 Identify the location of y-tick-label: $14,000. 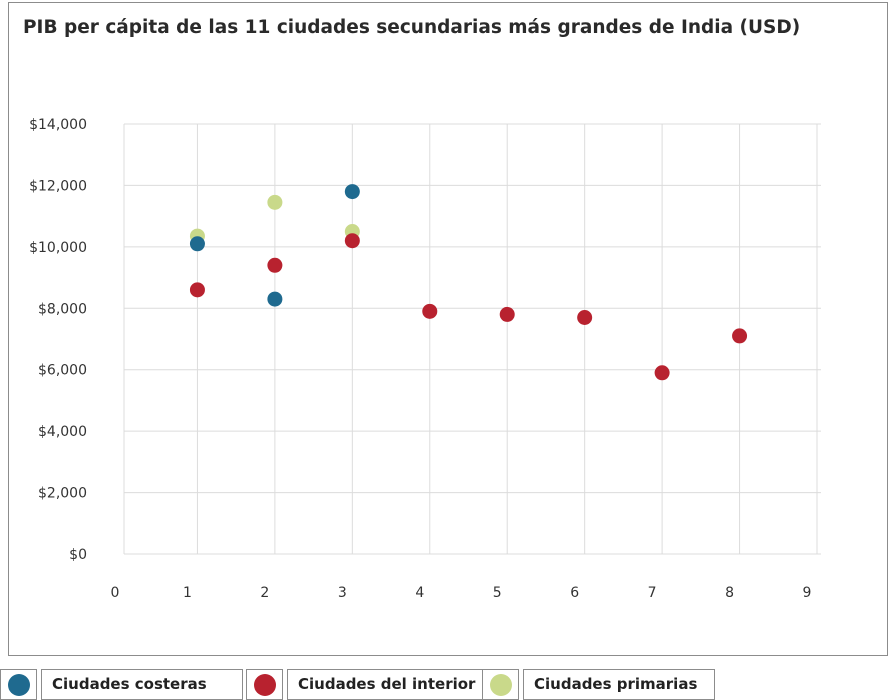
(58, 125).